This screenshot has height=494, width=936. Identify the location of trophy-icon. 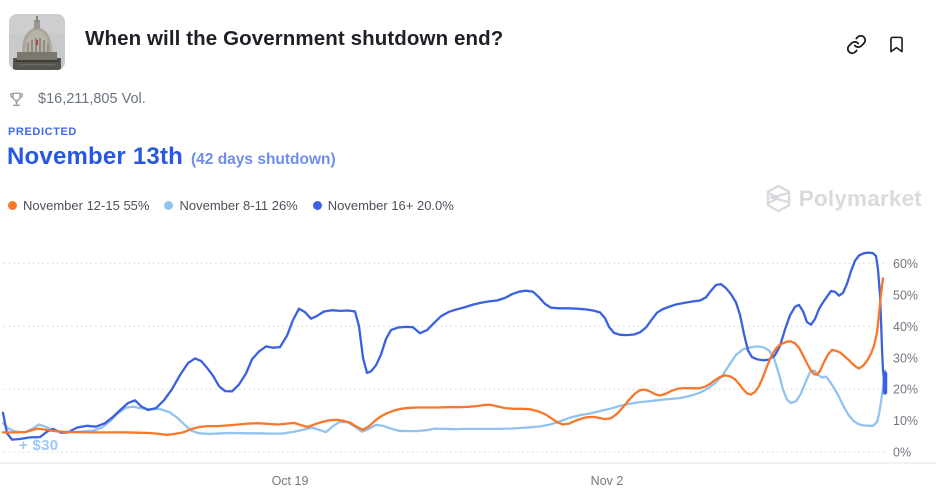
(16, 99).